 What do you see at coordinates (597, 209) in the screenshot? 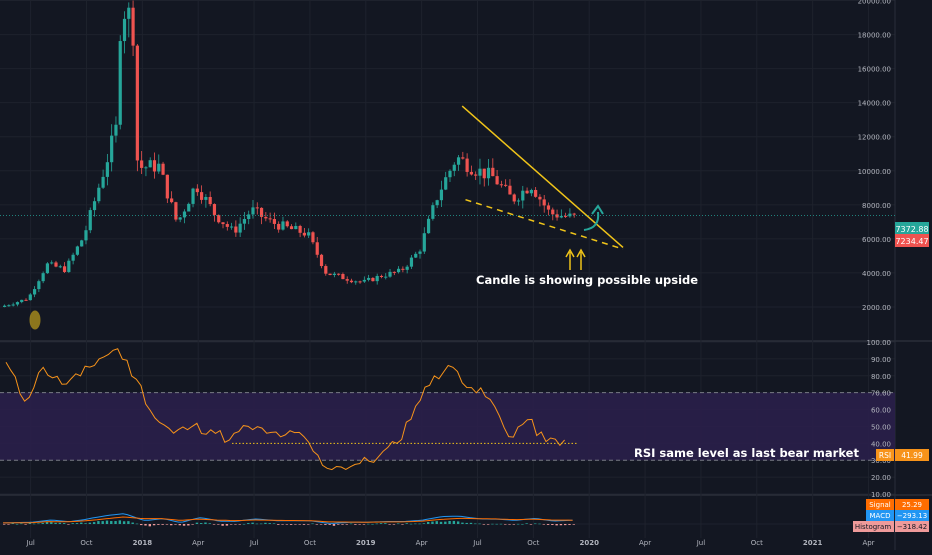
I see `projection-arrow-head` at bounding box center [597, 209].